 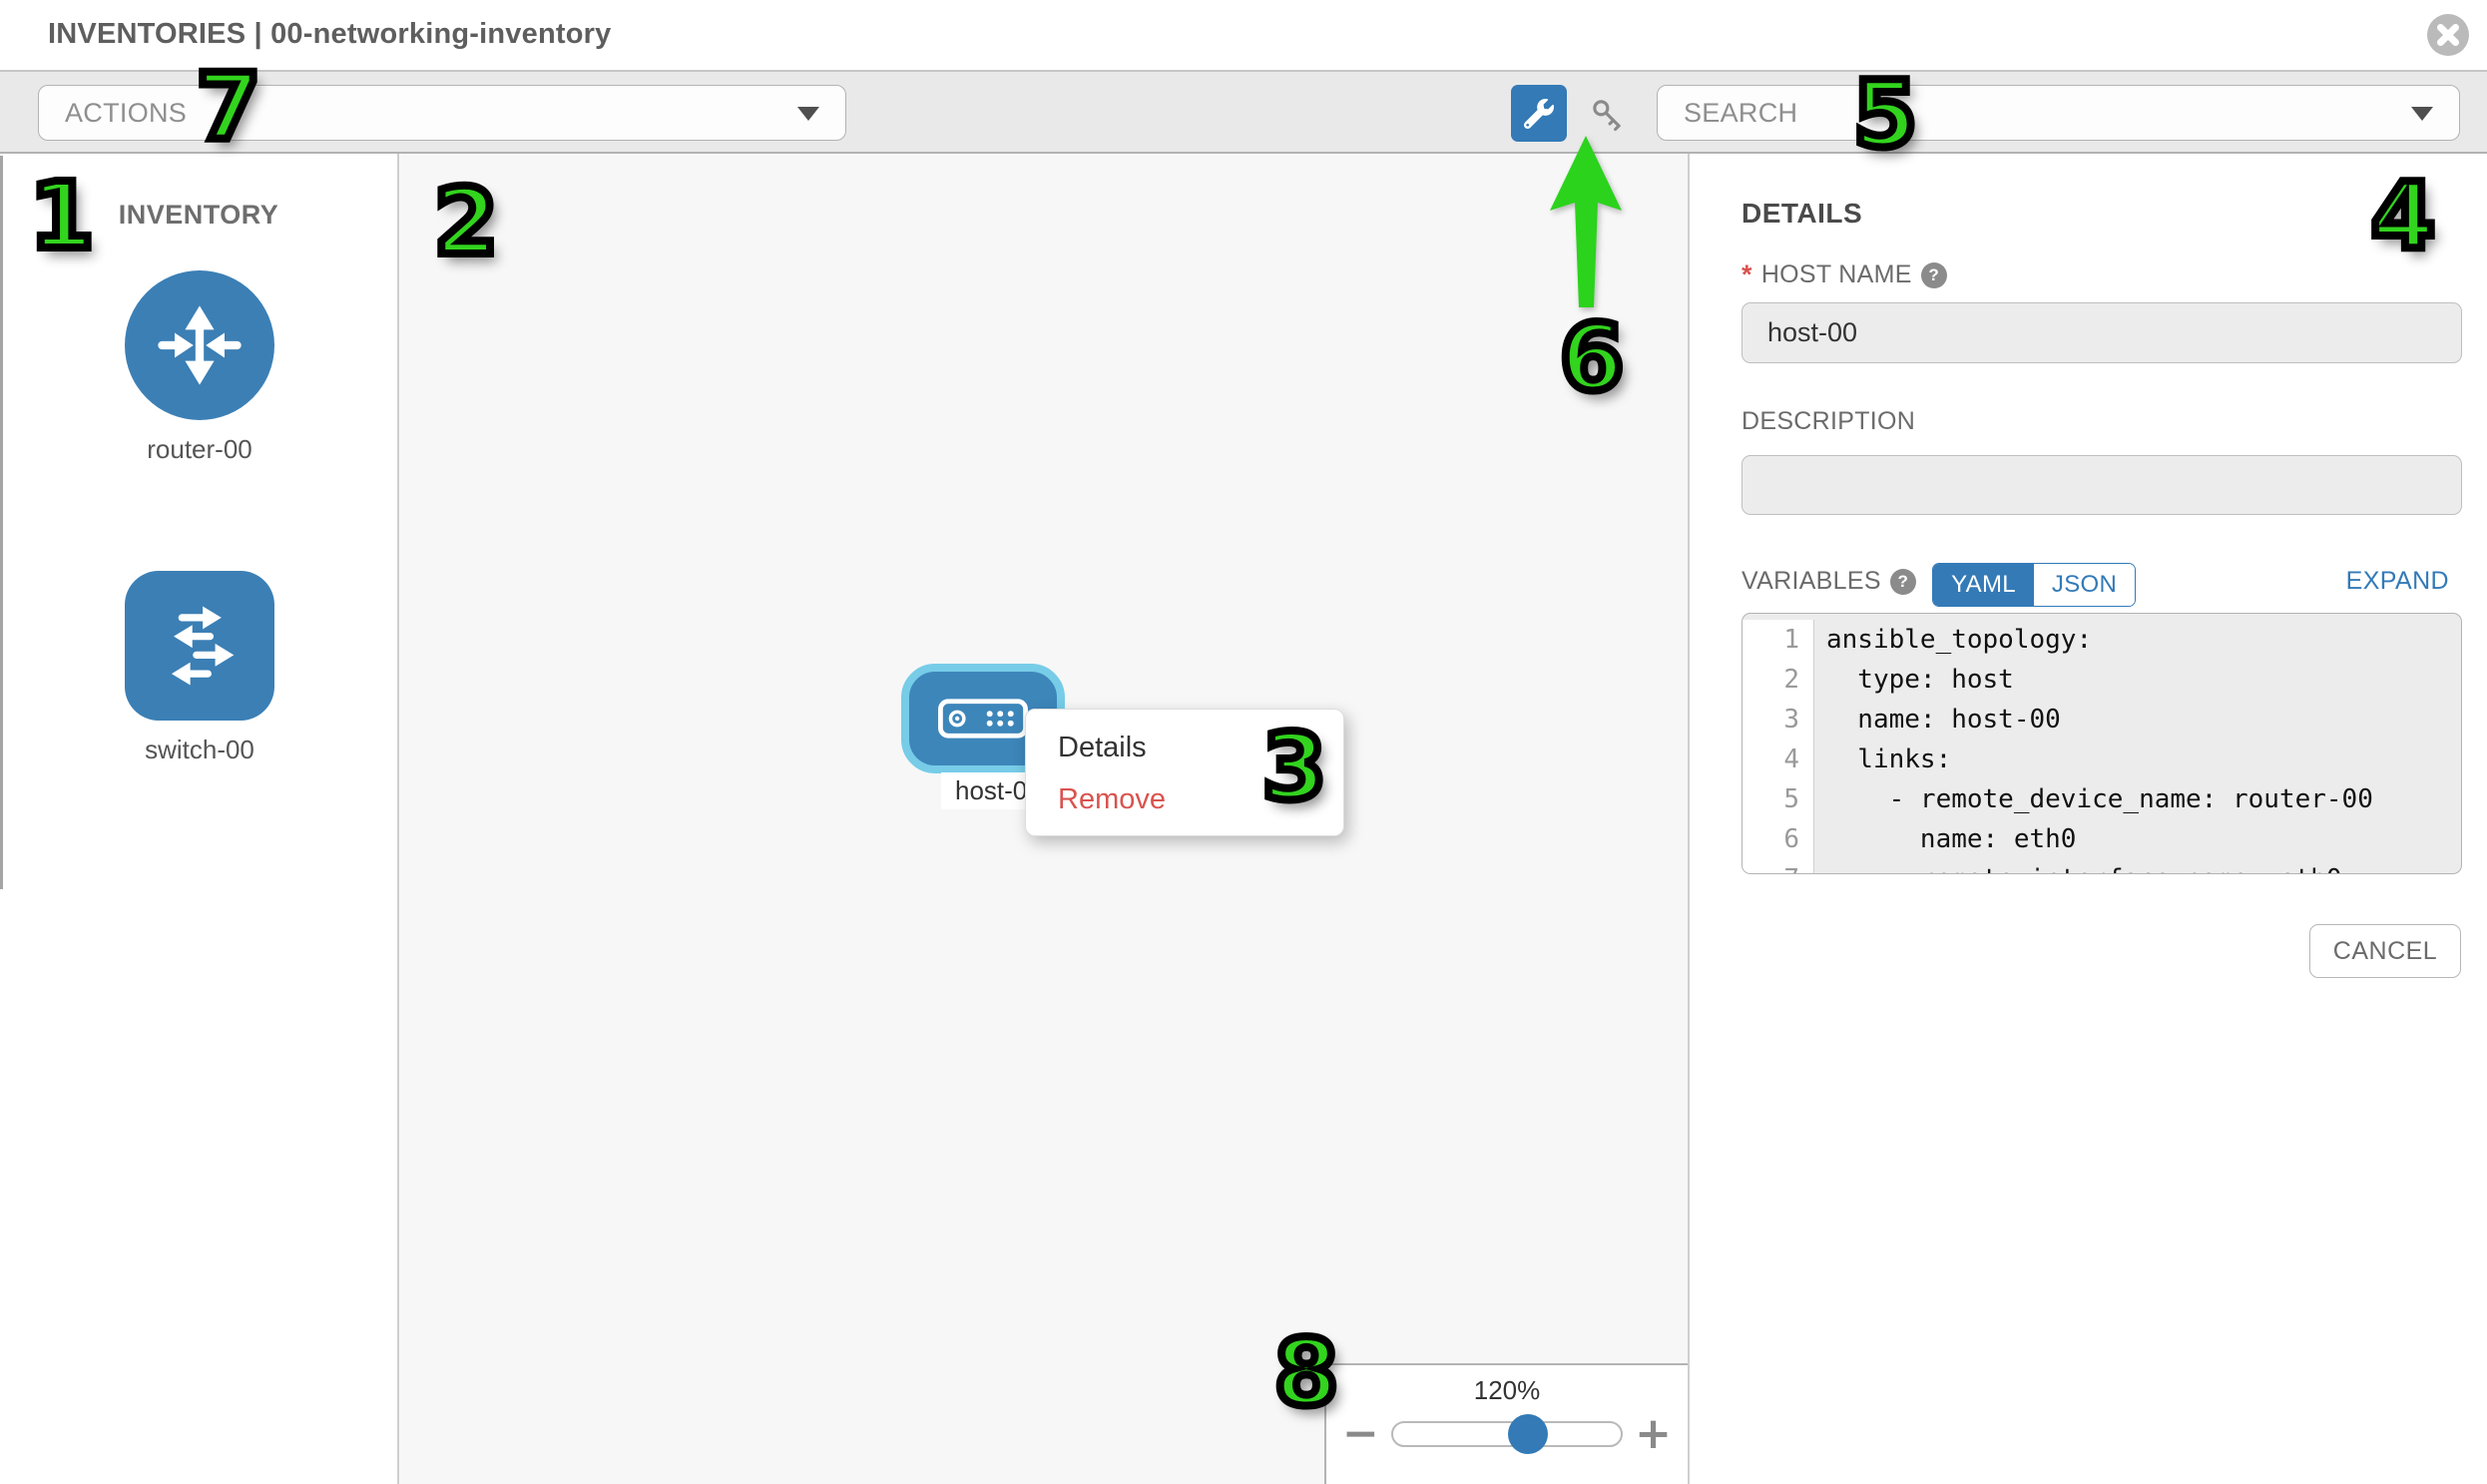 What do you see at coordinates (2101, 866) in the screenshot?
I see `code-line: 7 remote_interface_name: eth0` at bounding box center [2101, 866].